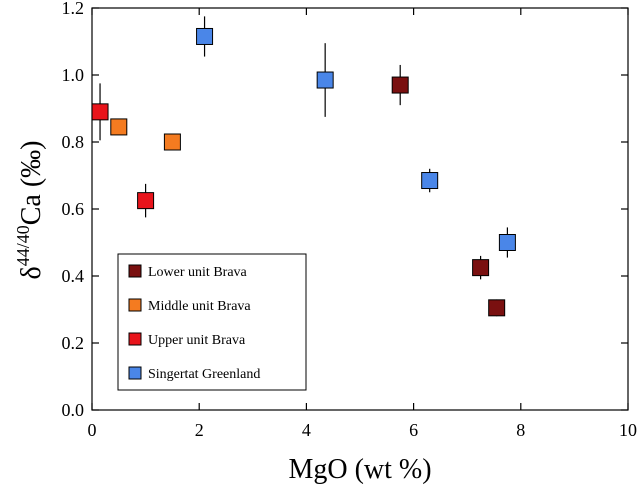 The height and width of the screenshot is (490, 640). I want to click on y-tick-label: 0.2, so click(73, 343).